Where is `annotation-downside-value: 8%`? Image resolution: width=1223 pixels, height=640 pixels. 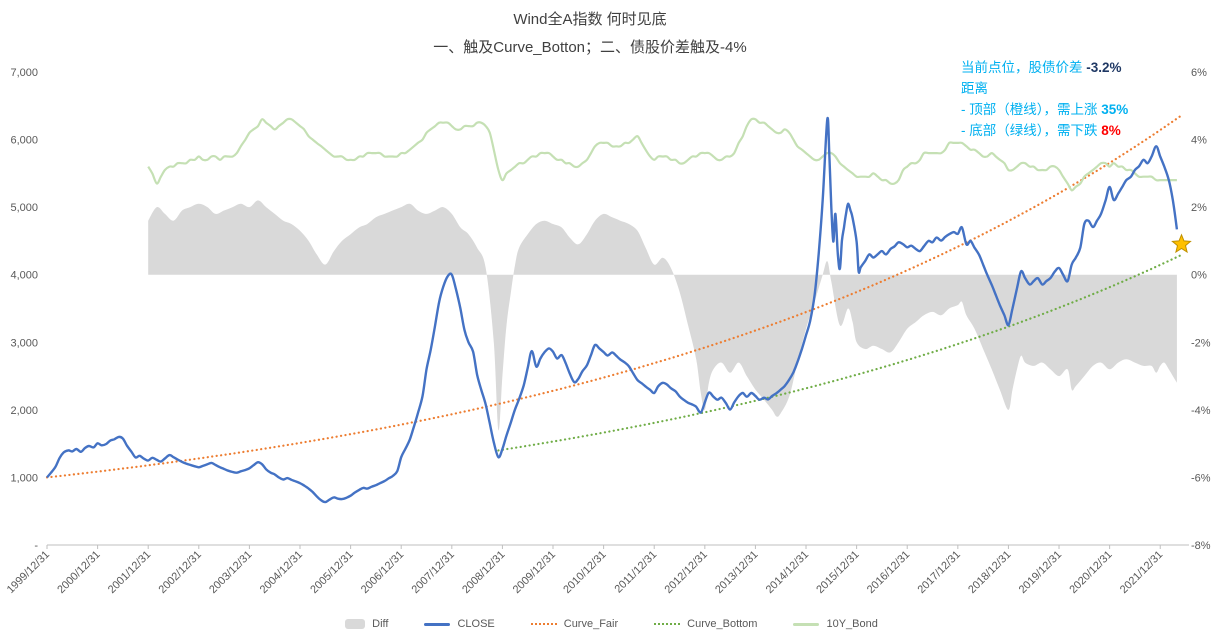 annotation-downside-value: 8% is located at coordinates (1111, 130).